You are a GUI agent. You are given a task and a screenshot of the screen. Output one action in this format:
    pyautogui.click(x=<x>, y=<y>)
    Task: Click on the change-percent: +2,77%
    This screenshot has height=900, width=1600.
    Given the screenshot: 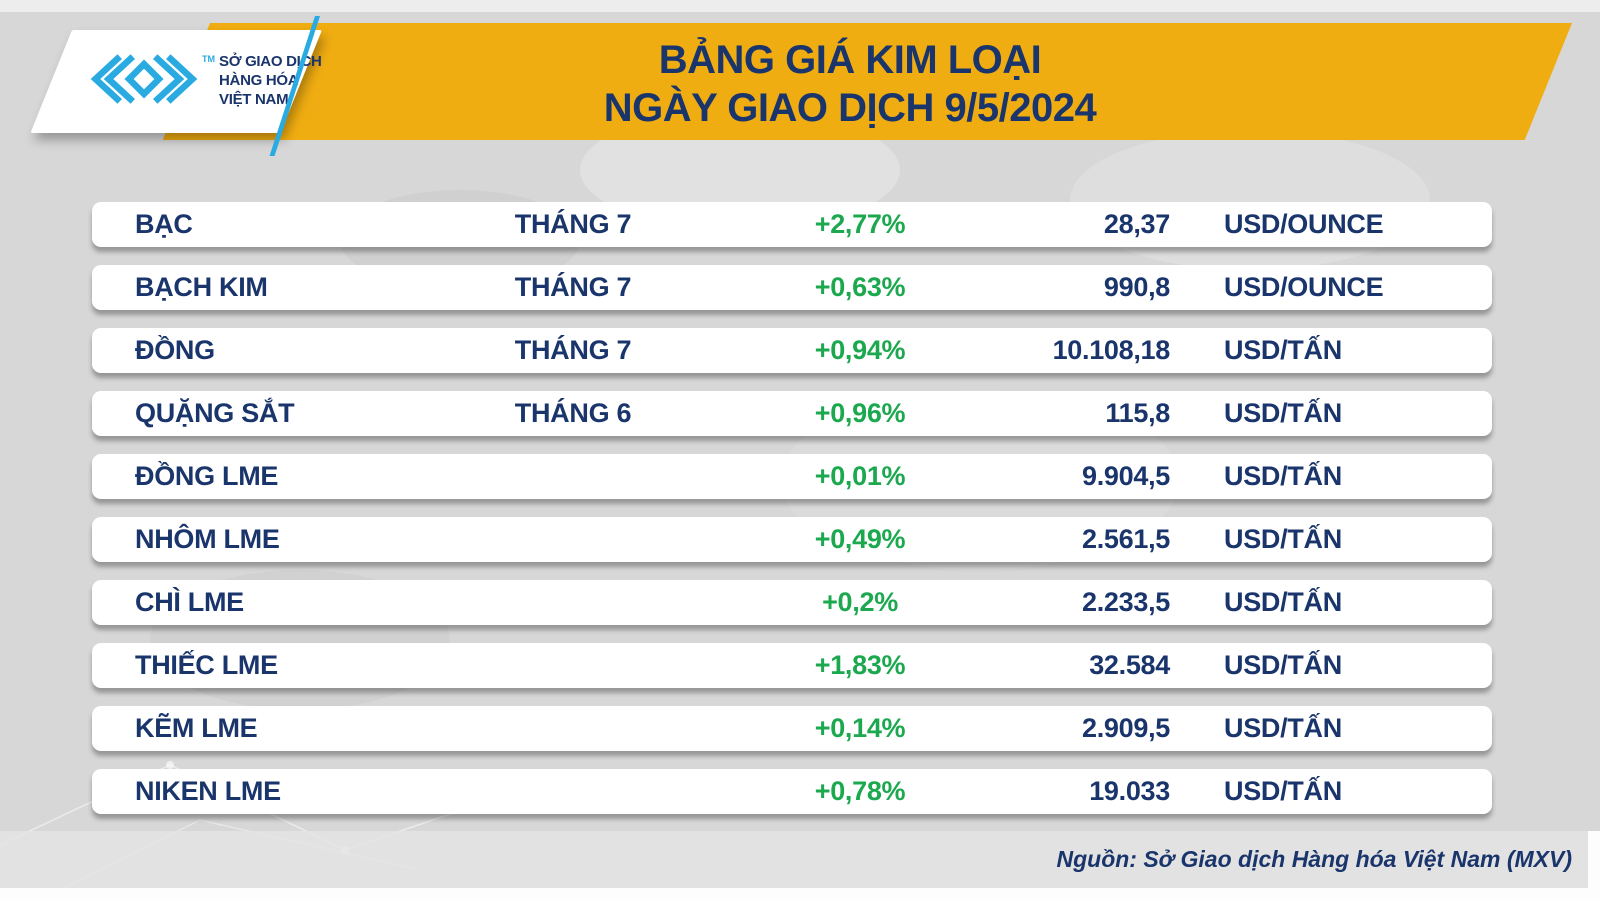 What is the action you would take?
    pyautogui.click(x=860, y=224)
    